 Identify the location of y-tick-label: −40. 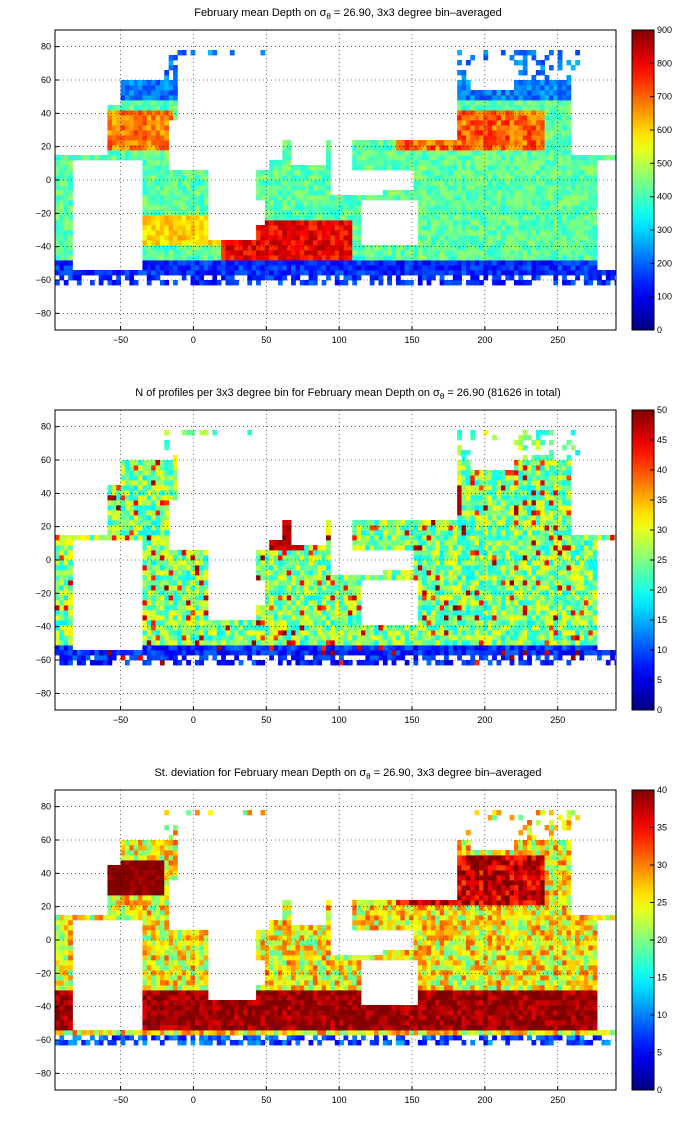
(43, 247).